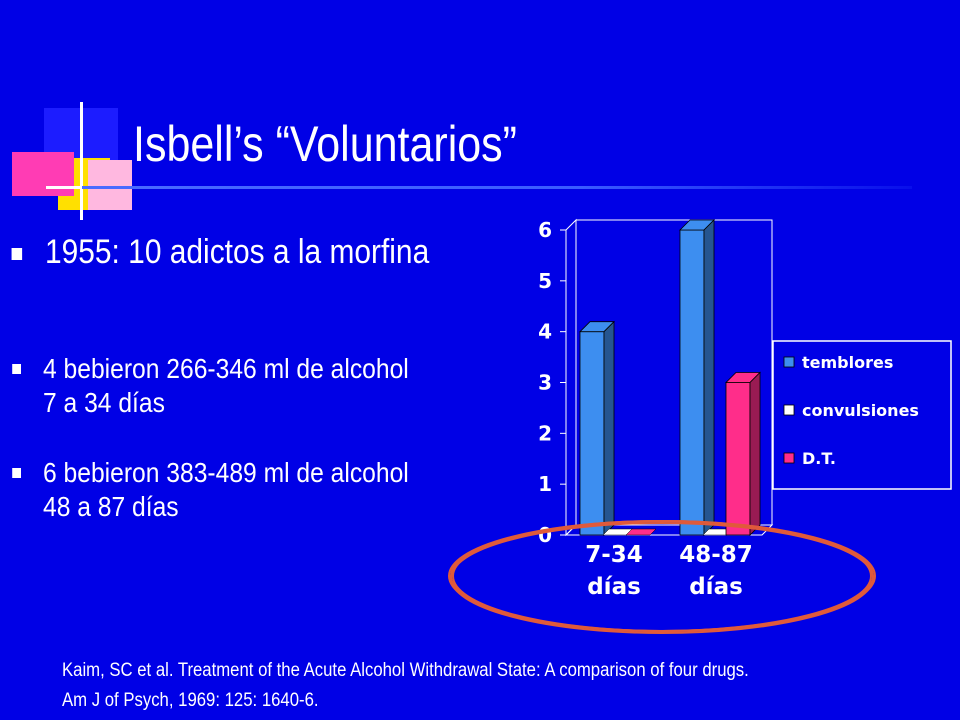  Describe the element at coordinates (81, 161) in the screenshot. I see `decor-vertical-line` at that location.